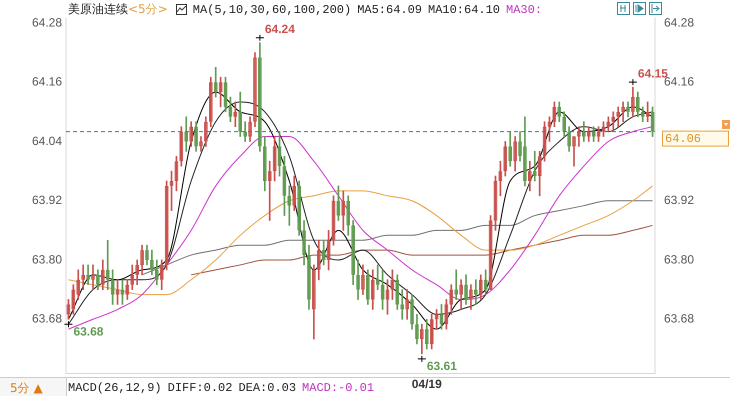  Describe the element at coordinates (47, 22) in the screenshot. I see `y-tick-label: 64.28` at that location.